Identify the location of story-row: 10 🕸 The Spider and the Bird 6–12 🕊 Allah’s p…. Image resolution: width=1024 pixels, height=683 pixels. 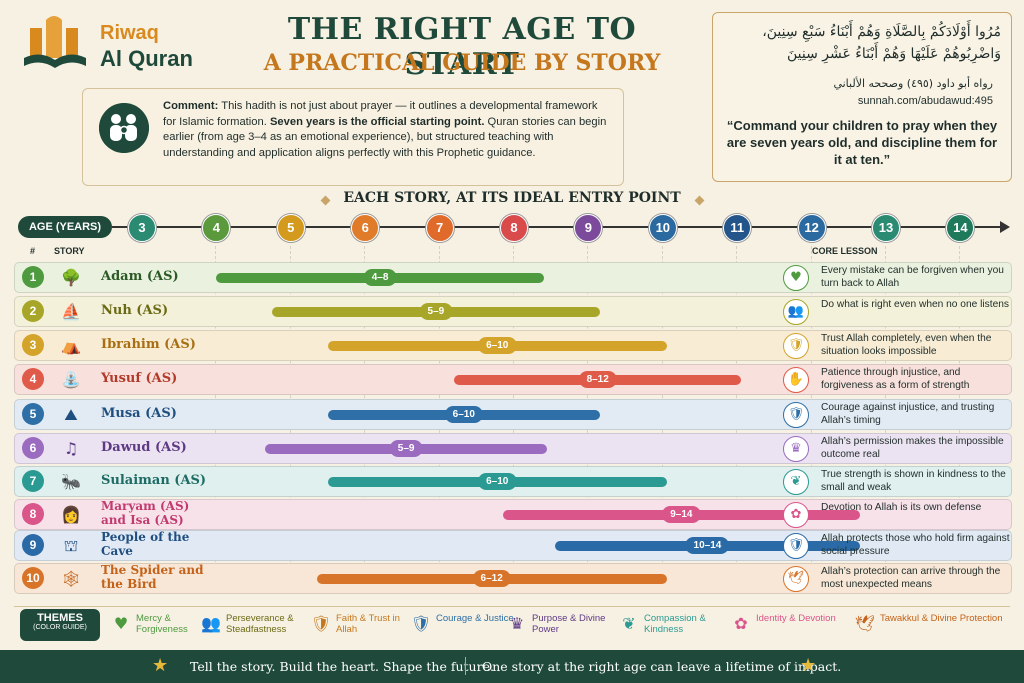
(513, 578).